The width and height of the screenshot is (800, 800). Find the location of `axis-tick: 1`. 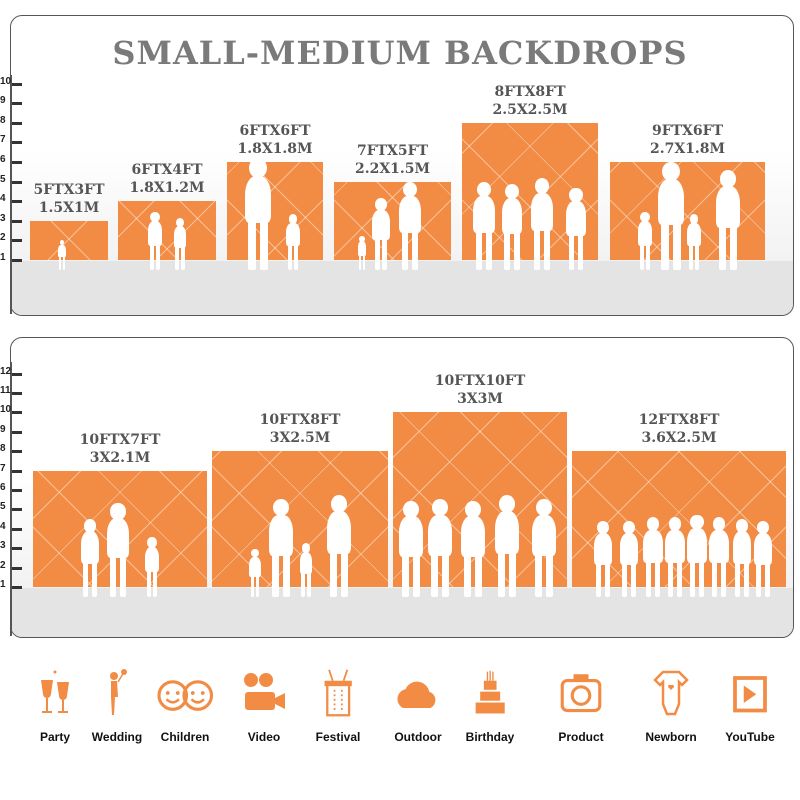

axis-tick: 1 is located at coordinates (11, 258).